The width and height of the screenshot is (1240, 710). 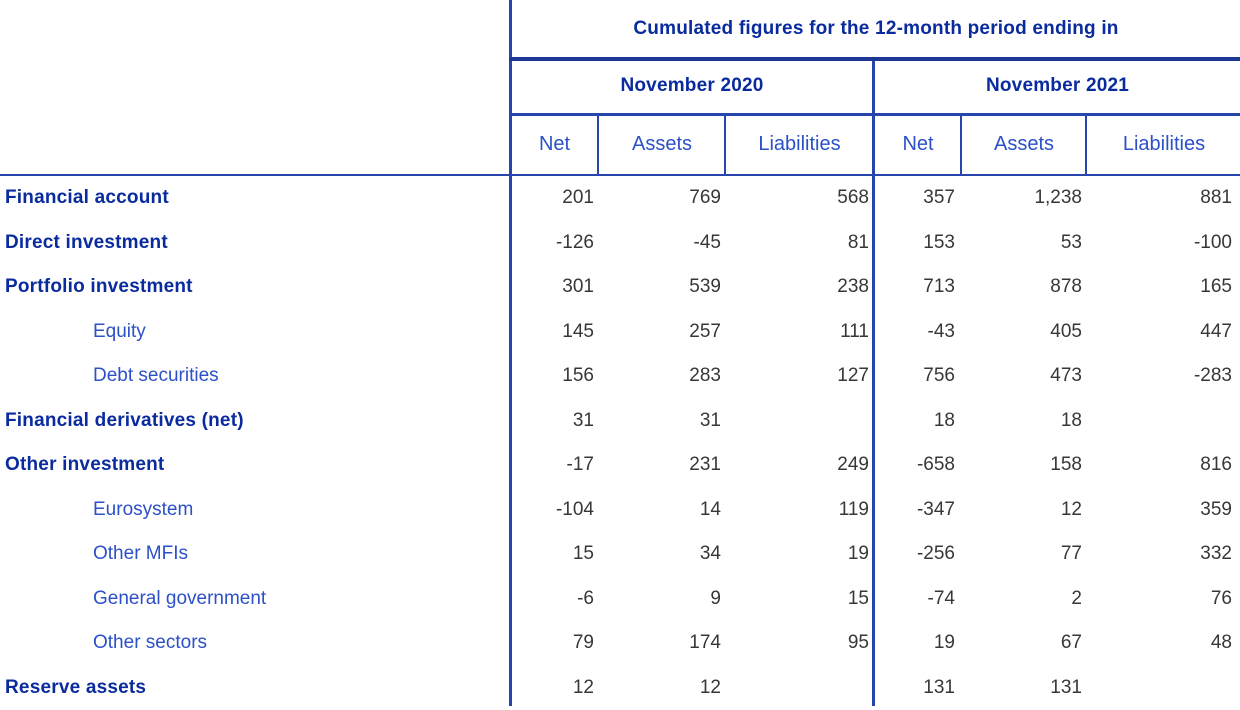 I want to click on row-label: Other MFIs, so click(x=141, y=554).